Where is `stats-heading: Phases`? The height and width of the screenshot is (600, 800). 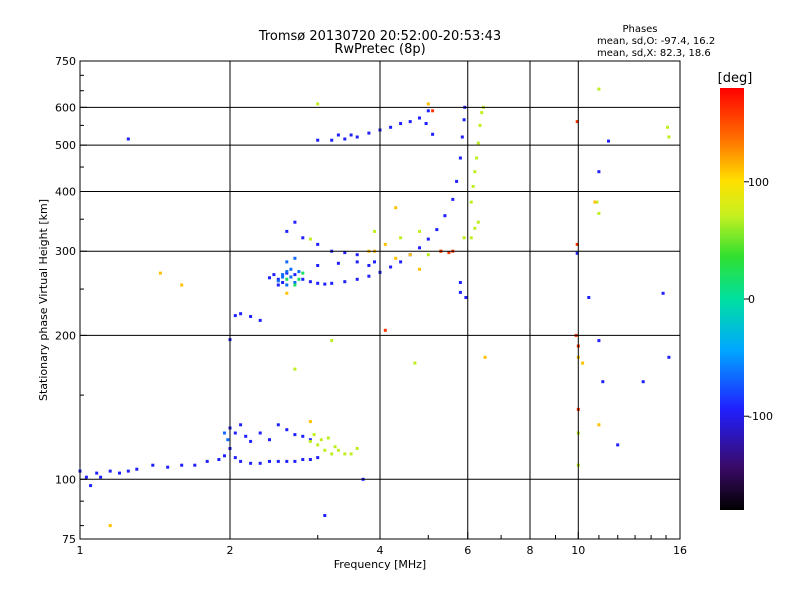 stats-heading: Phases is located at coordinates (639, 29).